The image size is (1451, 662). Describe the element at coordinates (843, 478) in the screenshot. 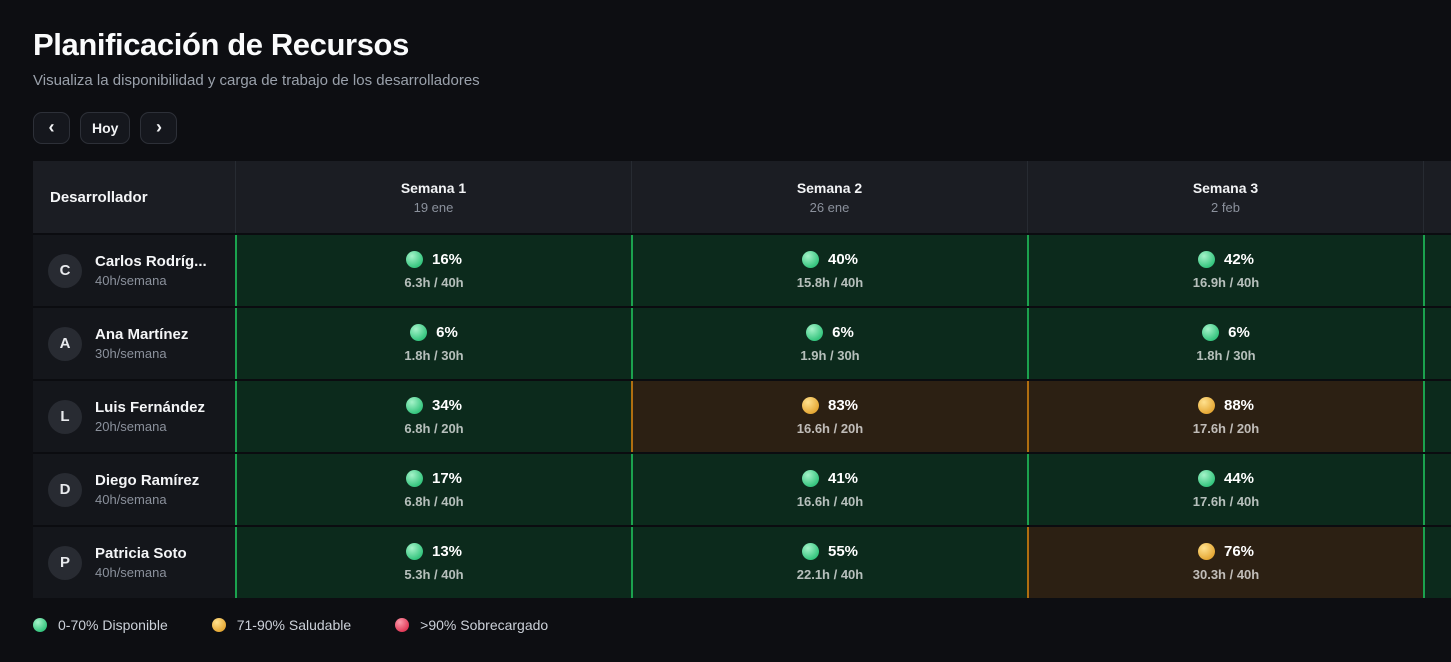

I see `allocation-percent: 41%` at that location.